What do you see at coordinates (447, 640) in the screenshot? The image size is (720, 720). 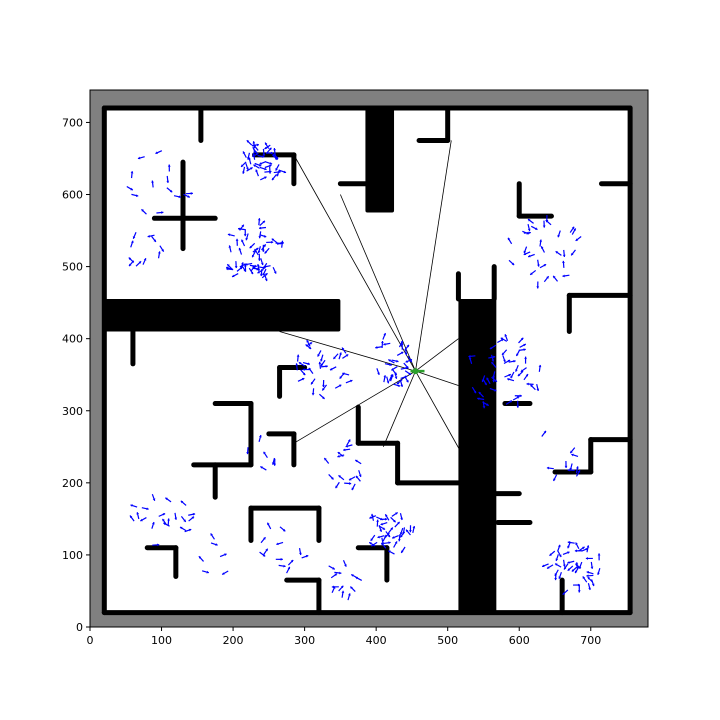 I see `x-tick-label: 500` at bounding box center [447, 640].